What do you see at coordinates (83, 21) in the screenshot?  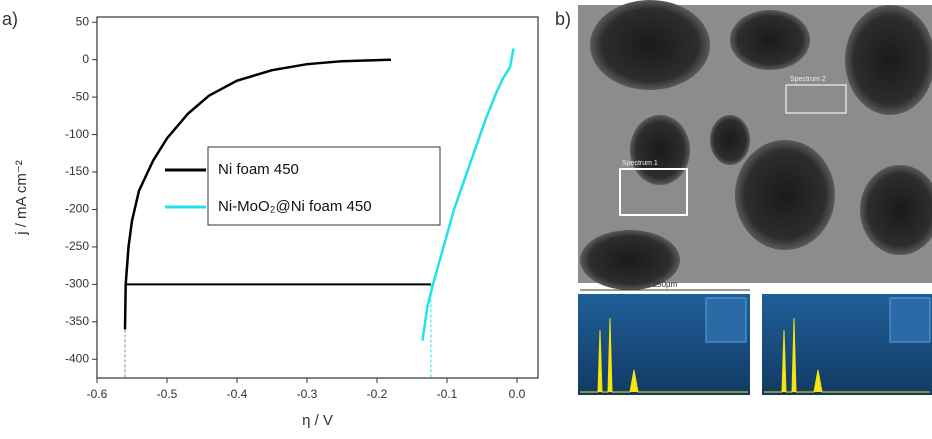 I see `y-tick-label: 50` at bounding box center [83, 21].